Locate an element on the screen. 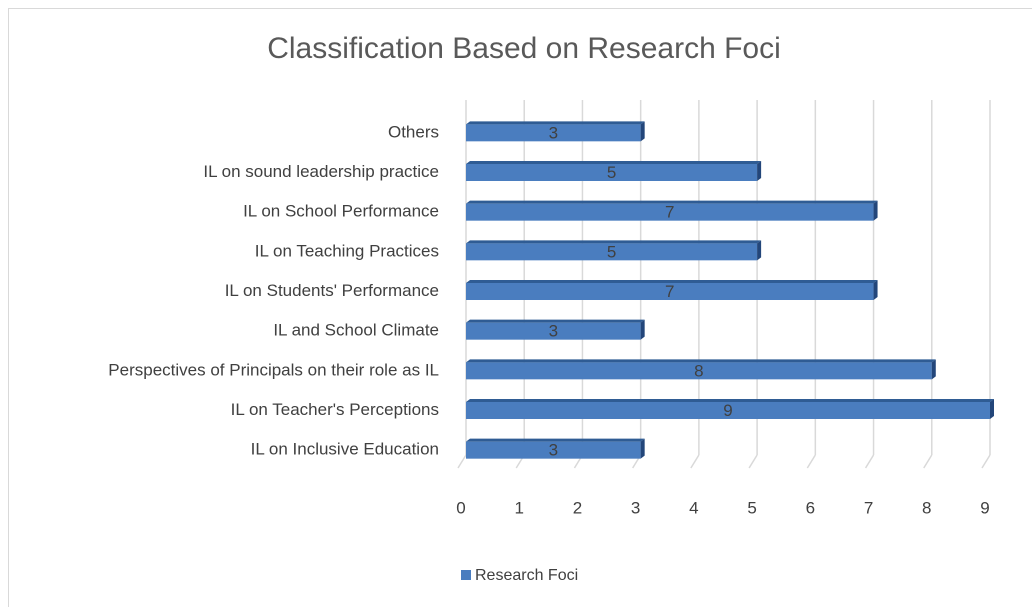 The width and height of the screenshot is (1032, 612). y-tick-label: IL and School Climate is located at coordinates (356, 330).